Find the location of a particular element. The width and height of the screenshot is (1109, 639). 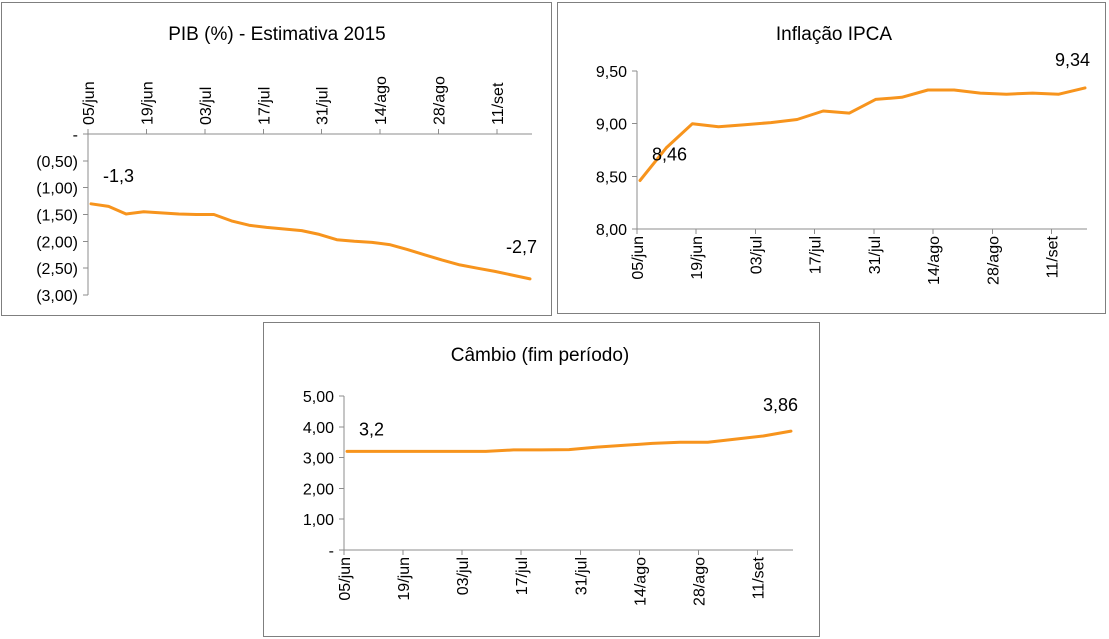

y-tick-label: (1,00) is located at coordinates (57, 189).